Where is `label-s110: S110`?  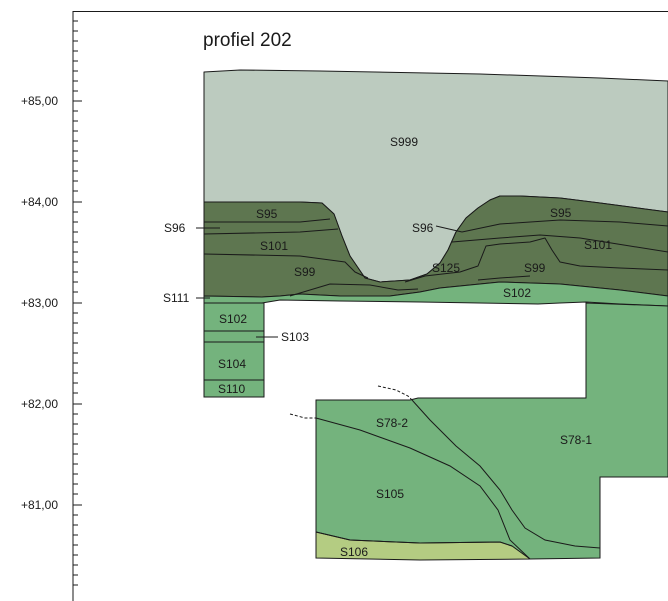 label-s110: S110 is located at coordinates (231, 389).